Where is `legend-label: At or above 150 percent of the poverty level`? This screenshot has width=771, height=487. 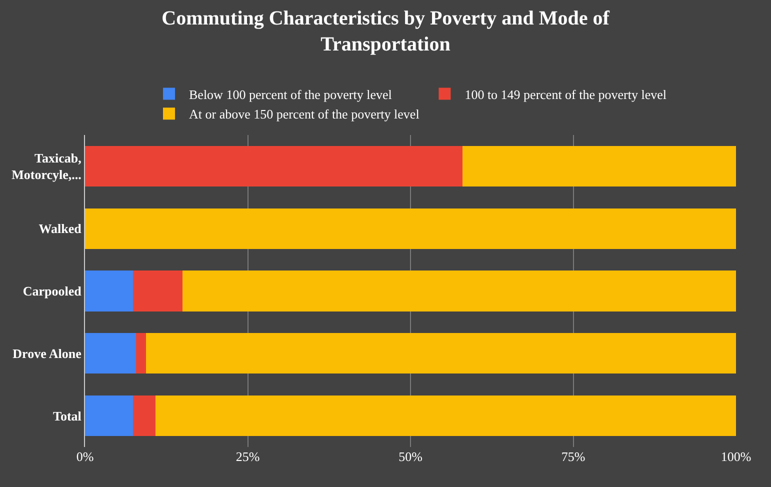 legend-label: At or above 150 percent of the poverty level is located at coordinates (304, 114).